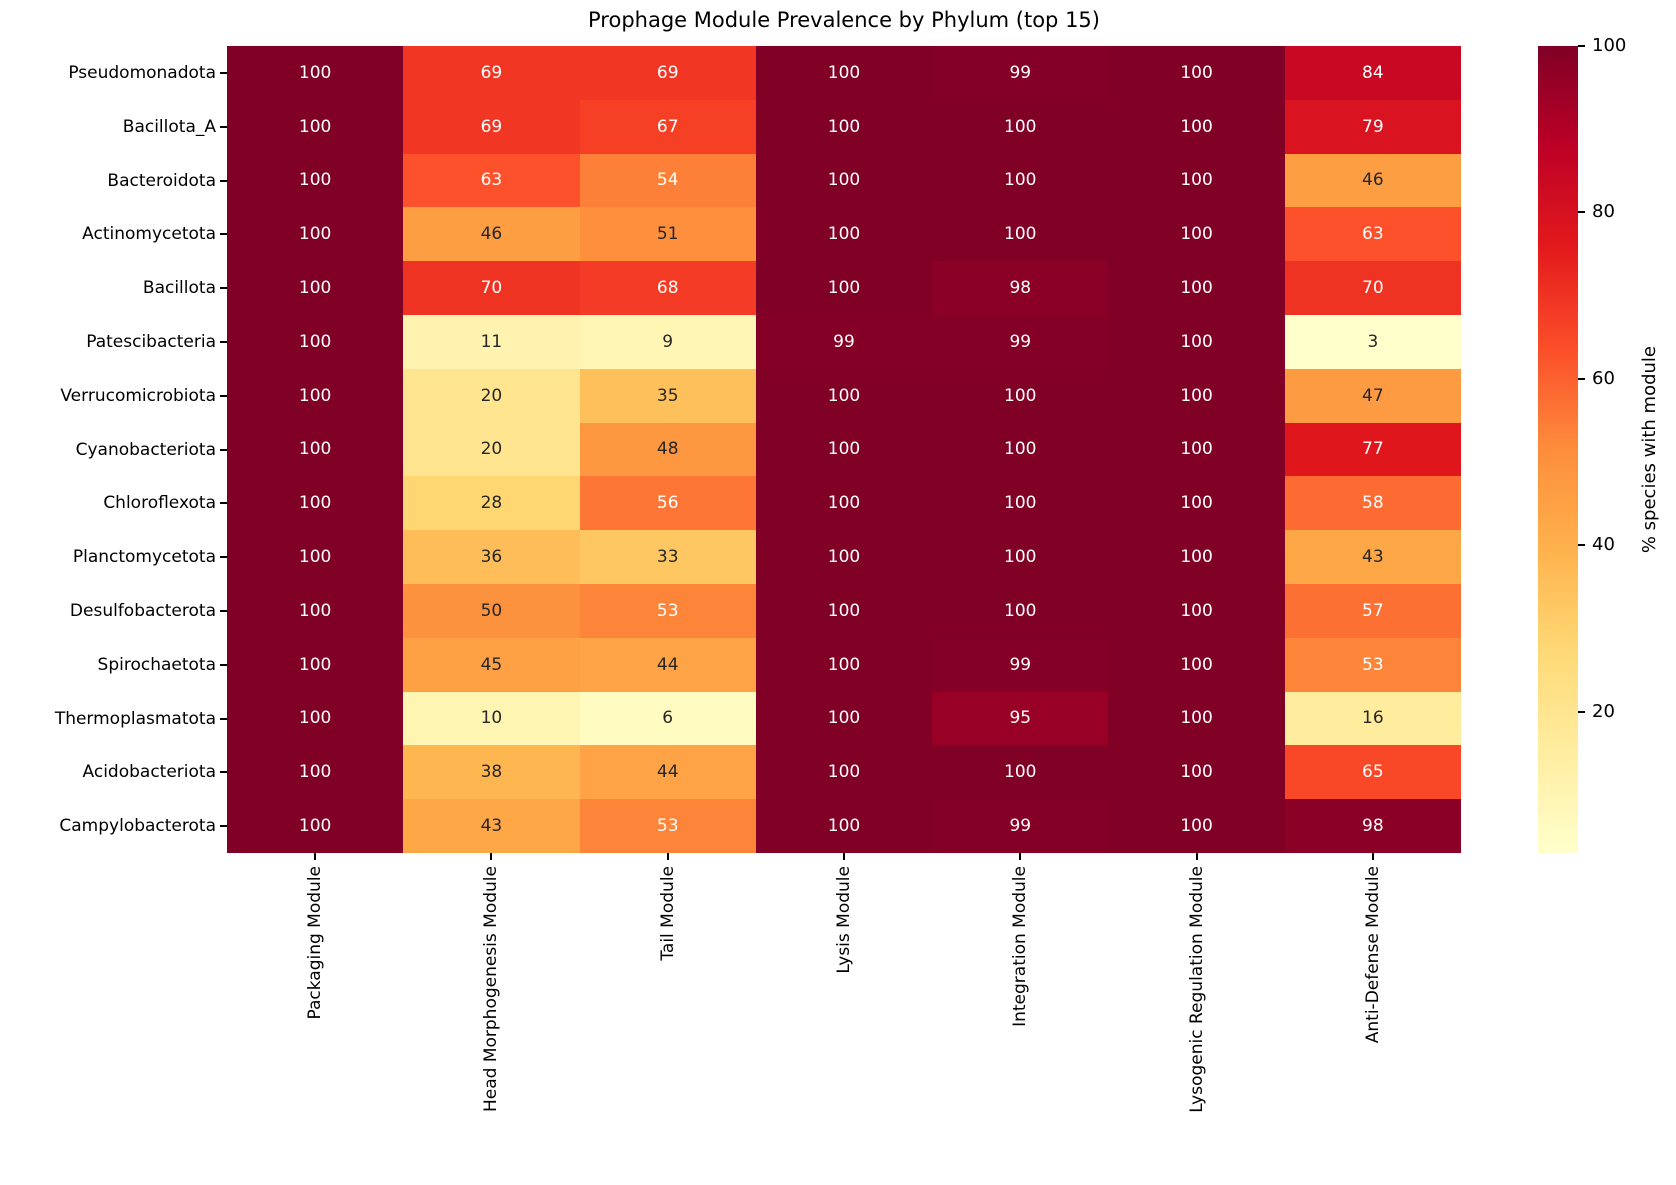 The width and height of the screenshot is (1676, 1185). Describe the element at coordinates (169, 126) in the screenshot. I see `y-tick-label: Bacillota_A` at that location.